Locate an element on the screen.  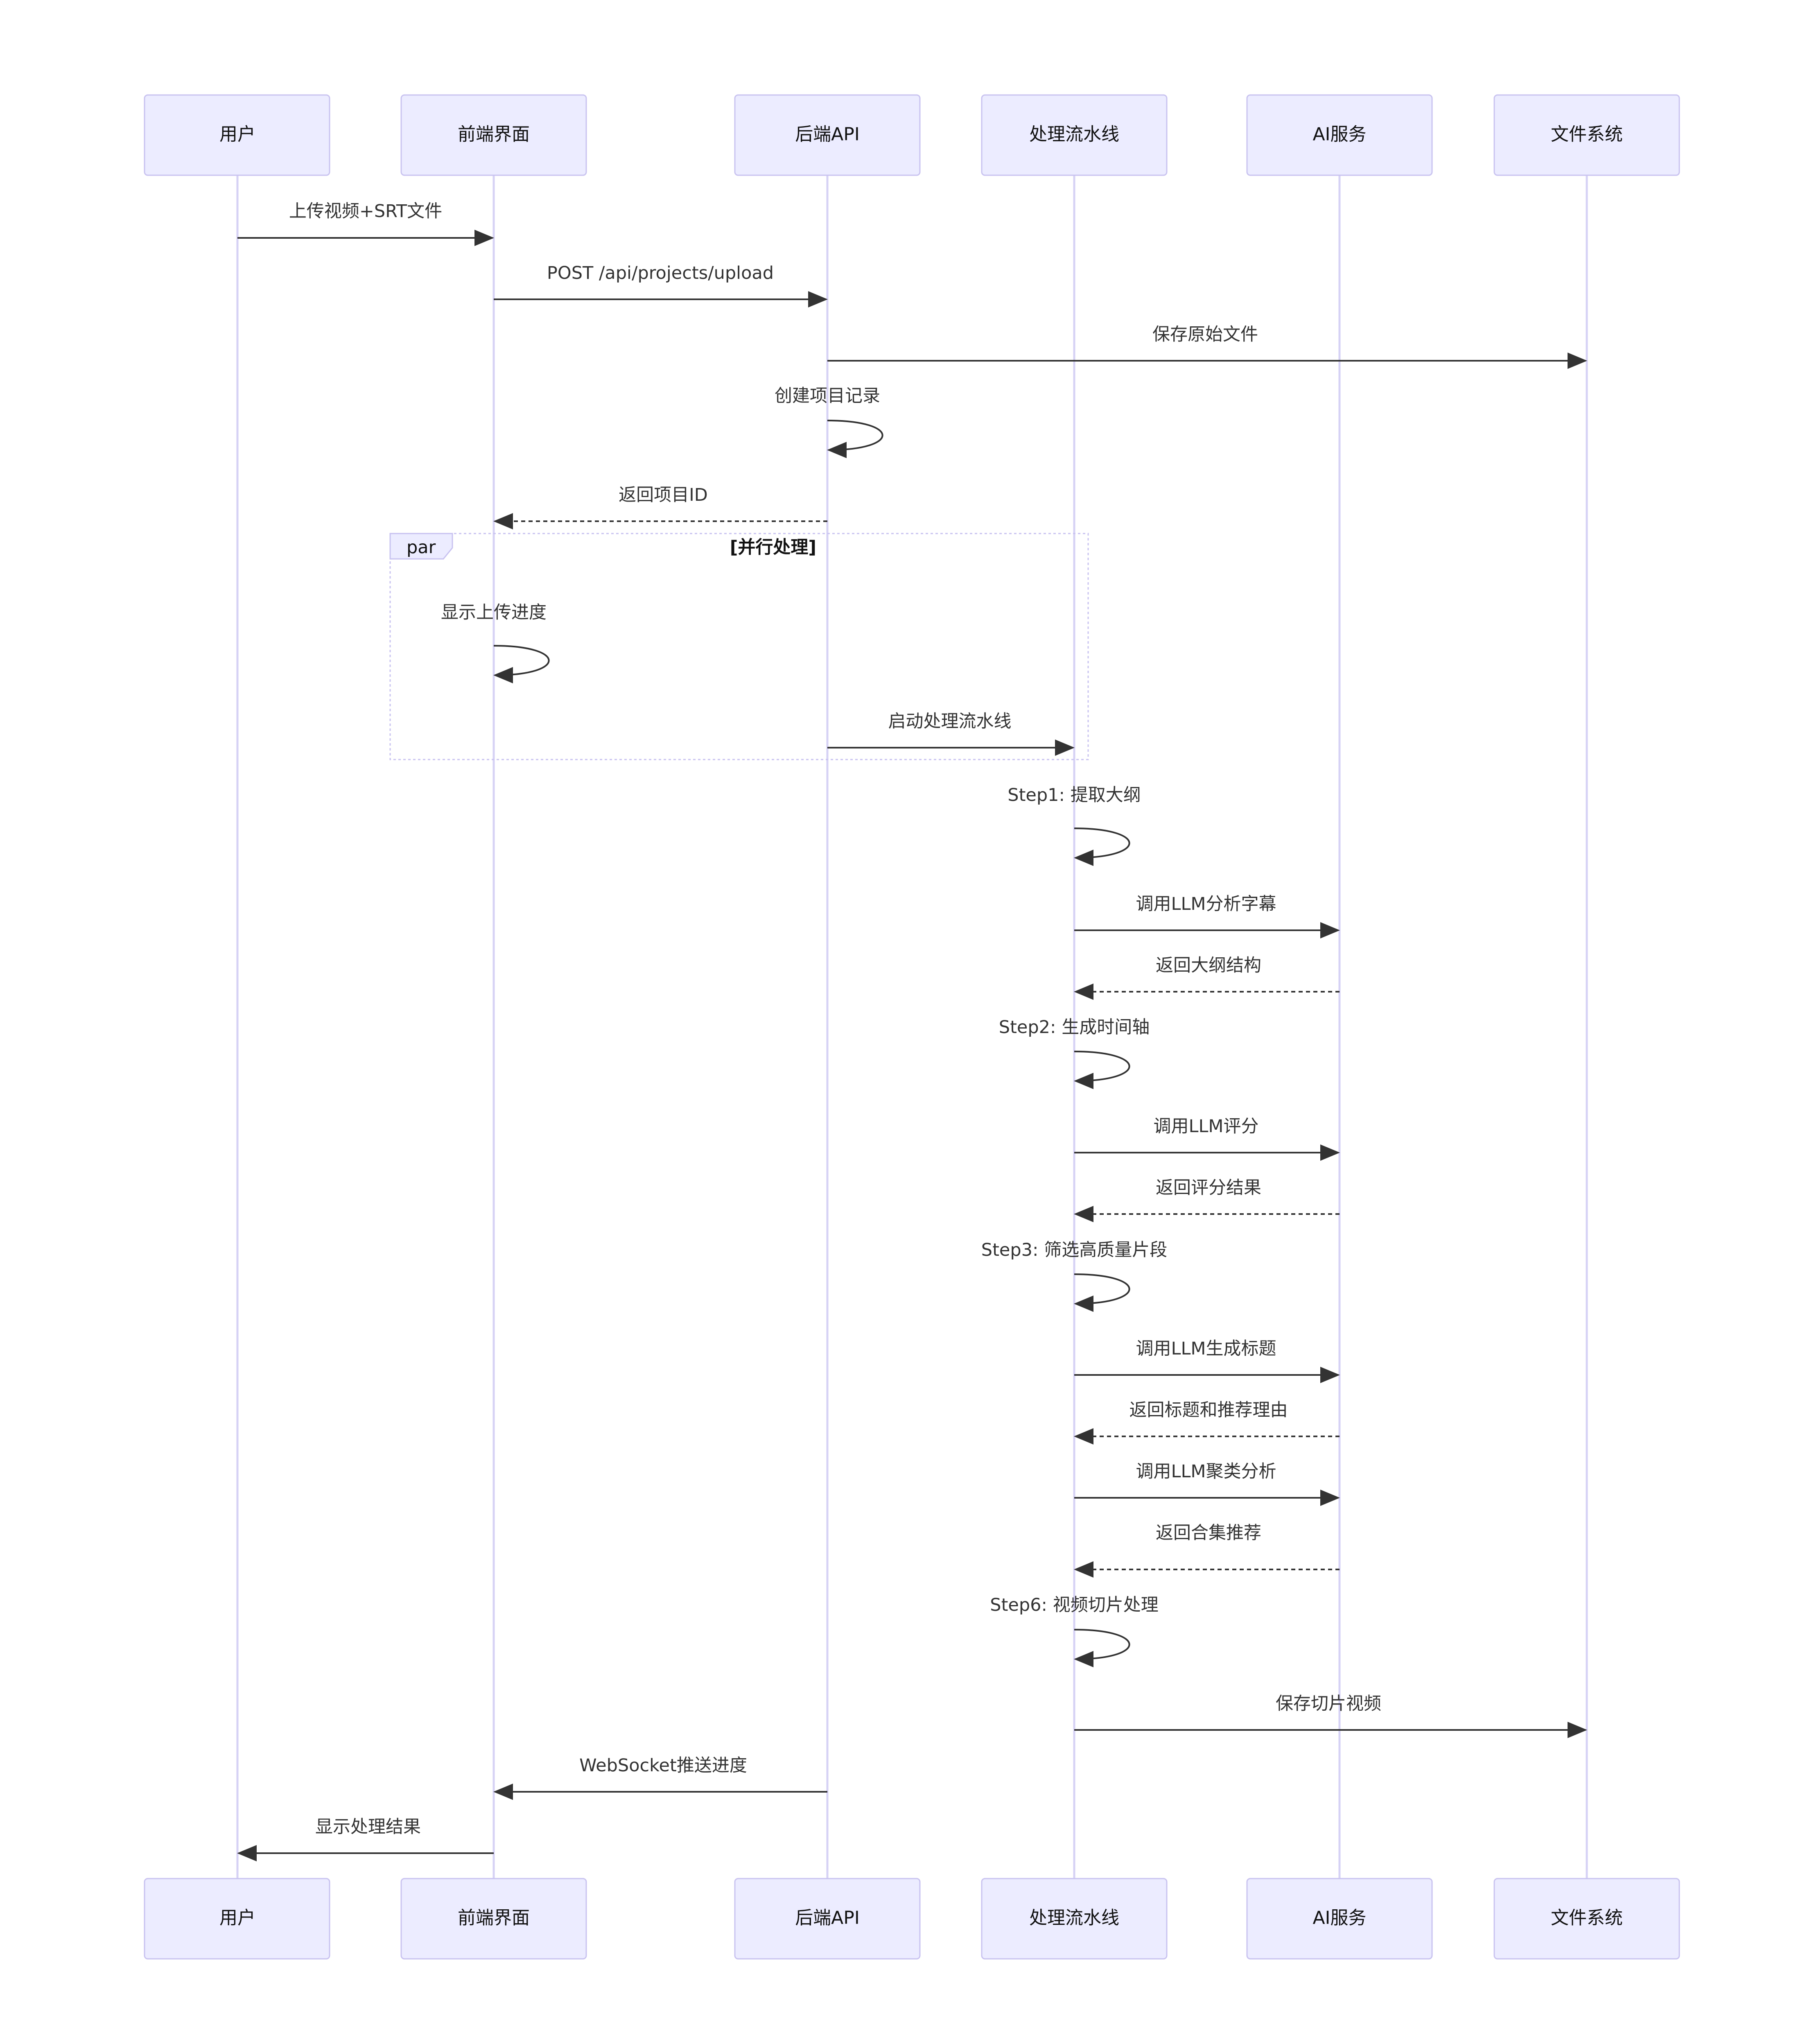
actors-top: 用户 前端界面 后端API 处理流水线 AI服务 文件系统 is located at coordinates (912, 135).